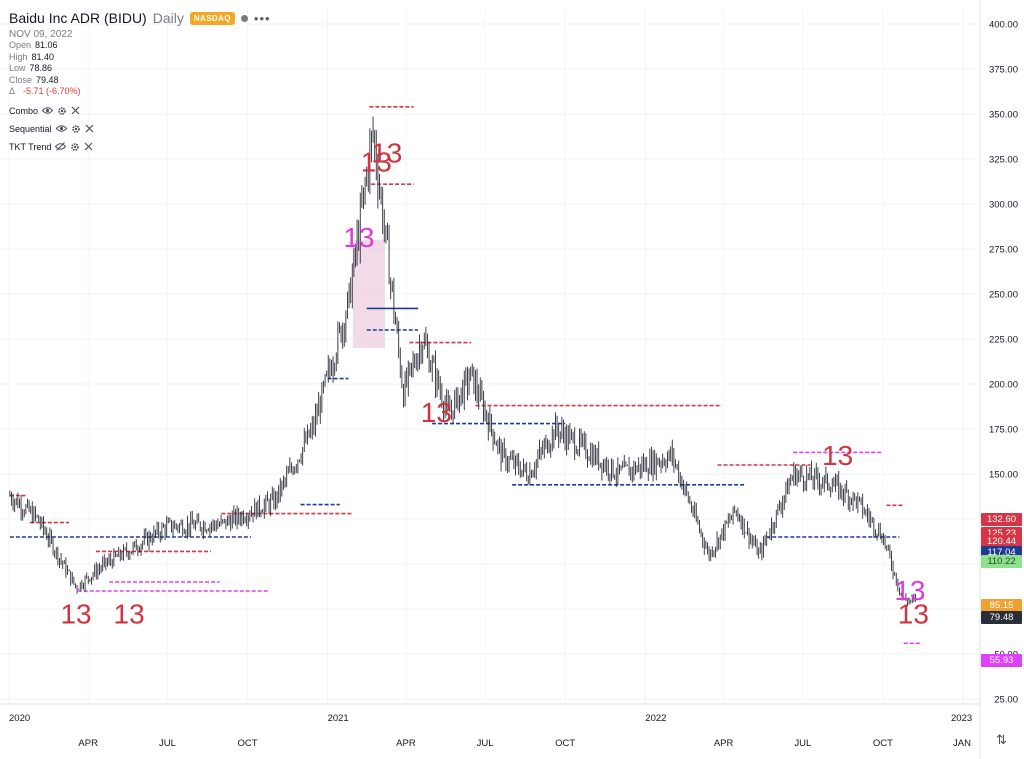 The image size is (1024, 759). What do you see at coordinates (46, 45) in the screenshot?
I see `ohlc-open-value: 81.06` at bounding box center [46, 45].